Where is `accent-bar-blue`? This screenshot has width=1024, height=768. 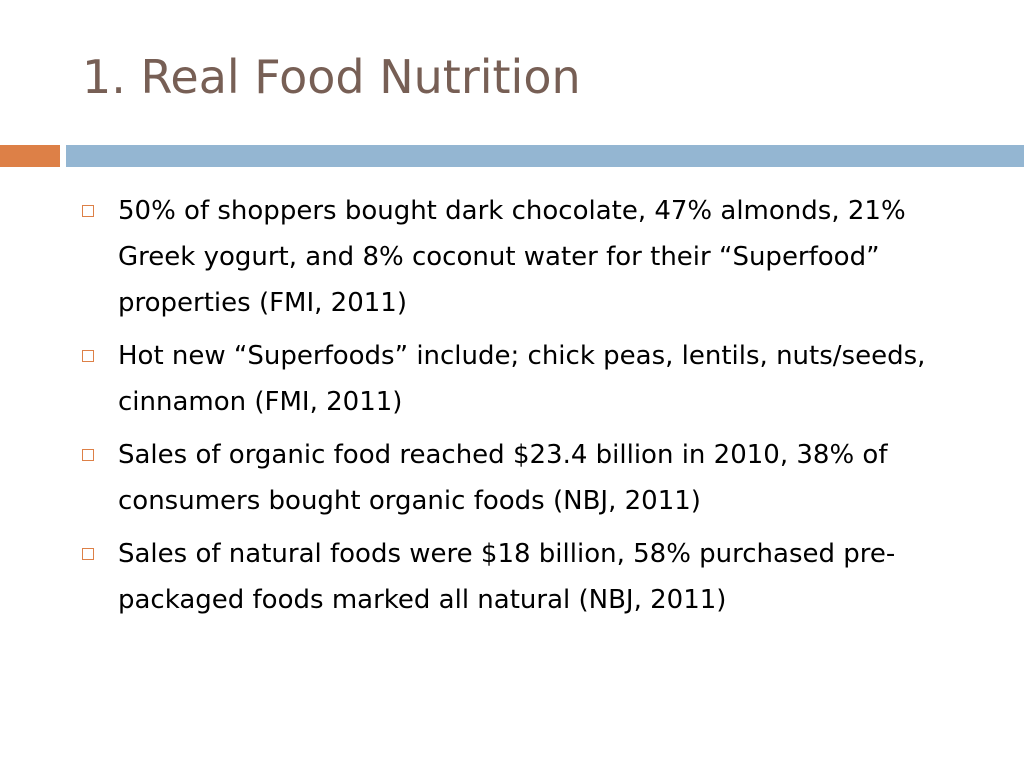
accent-bar-blue is located at coordinates (545, 156).